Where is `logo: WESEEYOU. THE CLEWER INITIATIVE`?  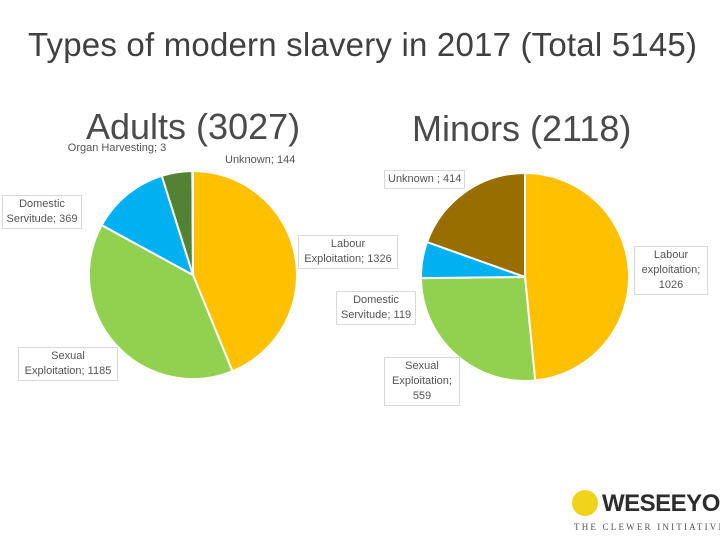
logo: WESEEYOU. THE CLEWER INITIATIVE is located at coordinates (646, 513).